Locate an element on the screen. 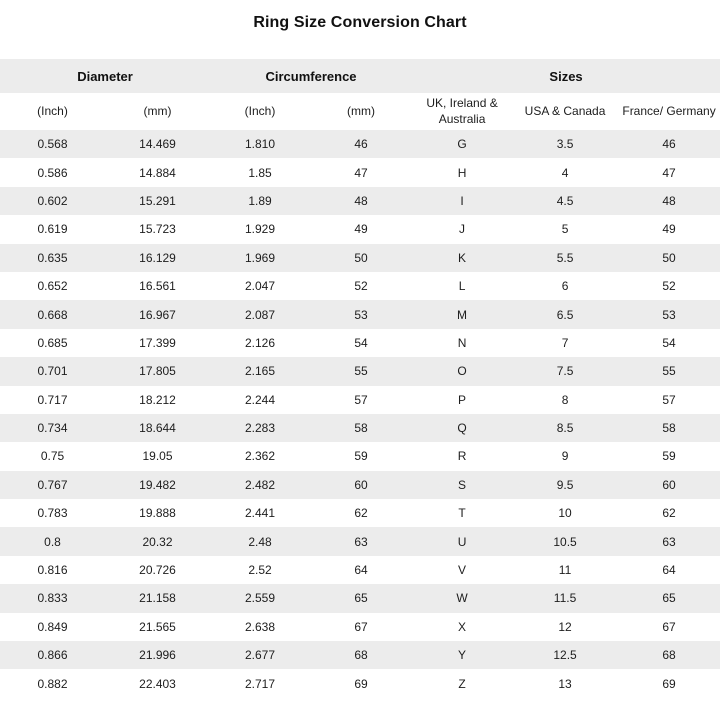 Image resolution: width=720 pixels, height=720 pixels. group-header-cell: Sizes is located at coordinates (566, 76).